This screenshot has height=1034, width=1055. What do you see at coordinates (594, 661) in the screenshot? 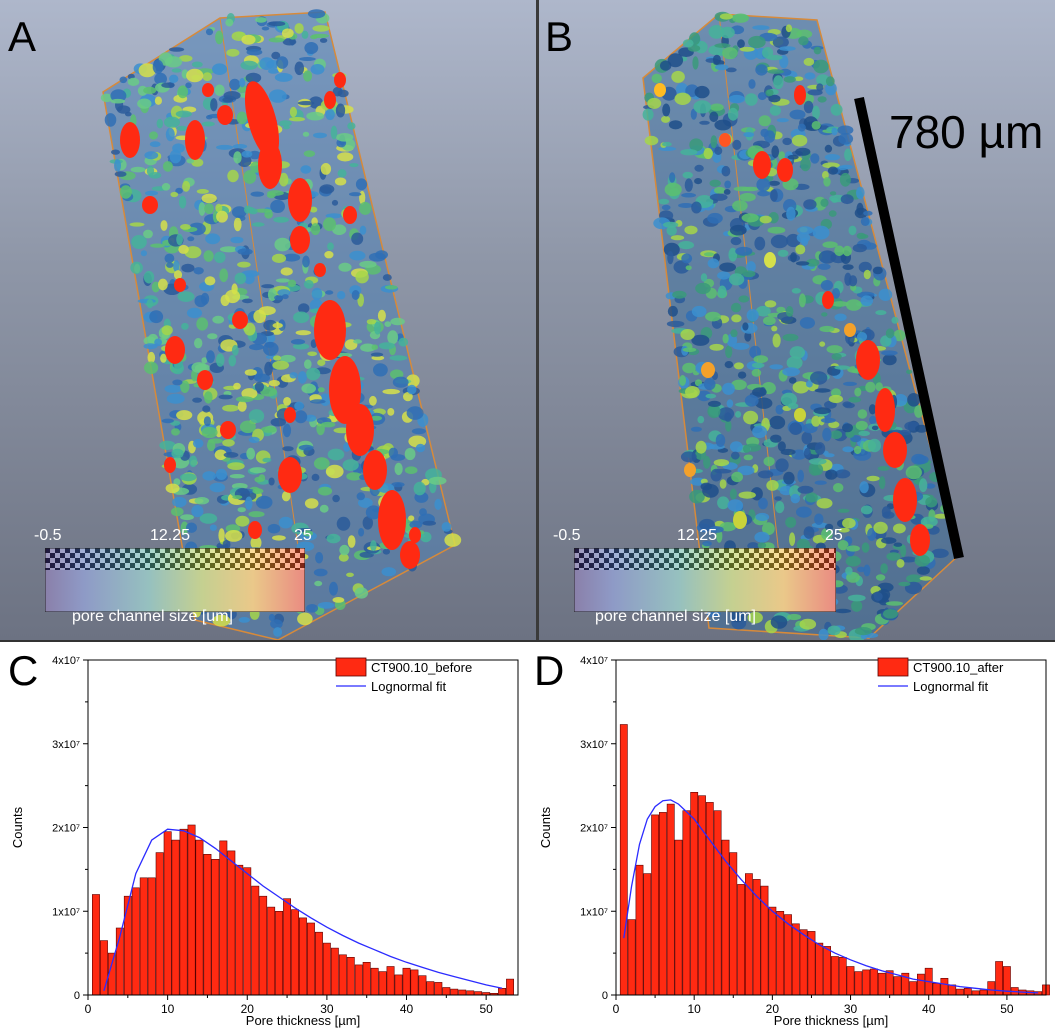
I see `y-tick-label: 4x10⁷` at bounding box center [594, 661].